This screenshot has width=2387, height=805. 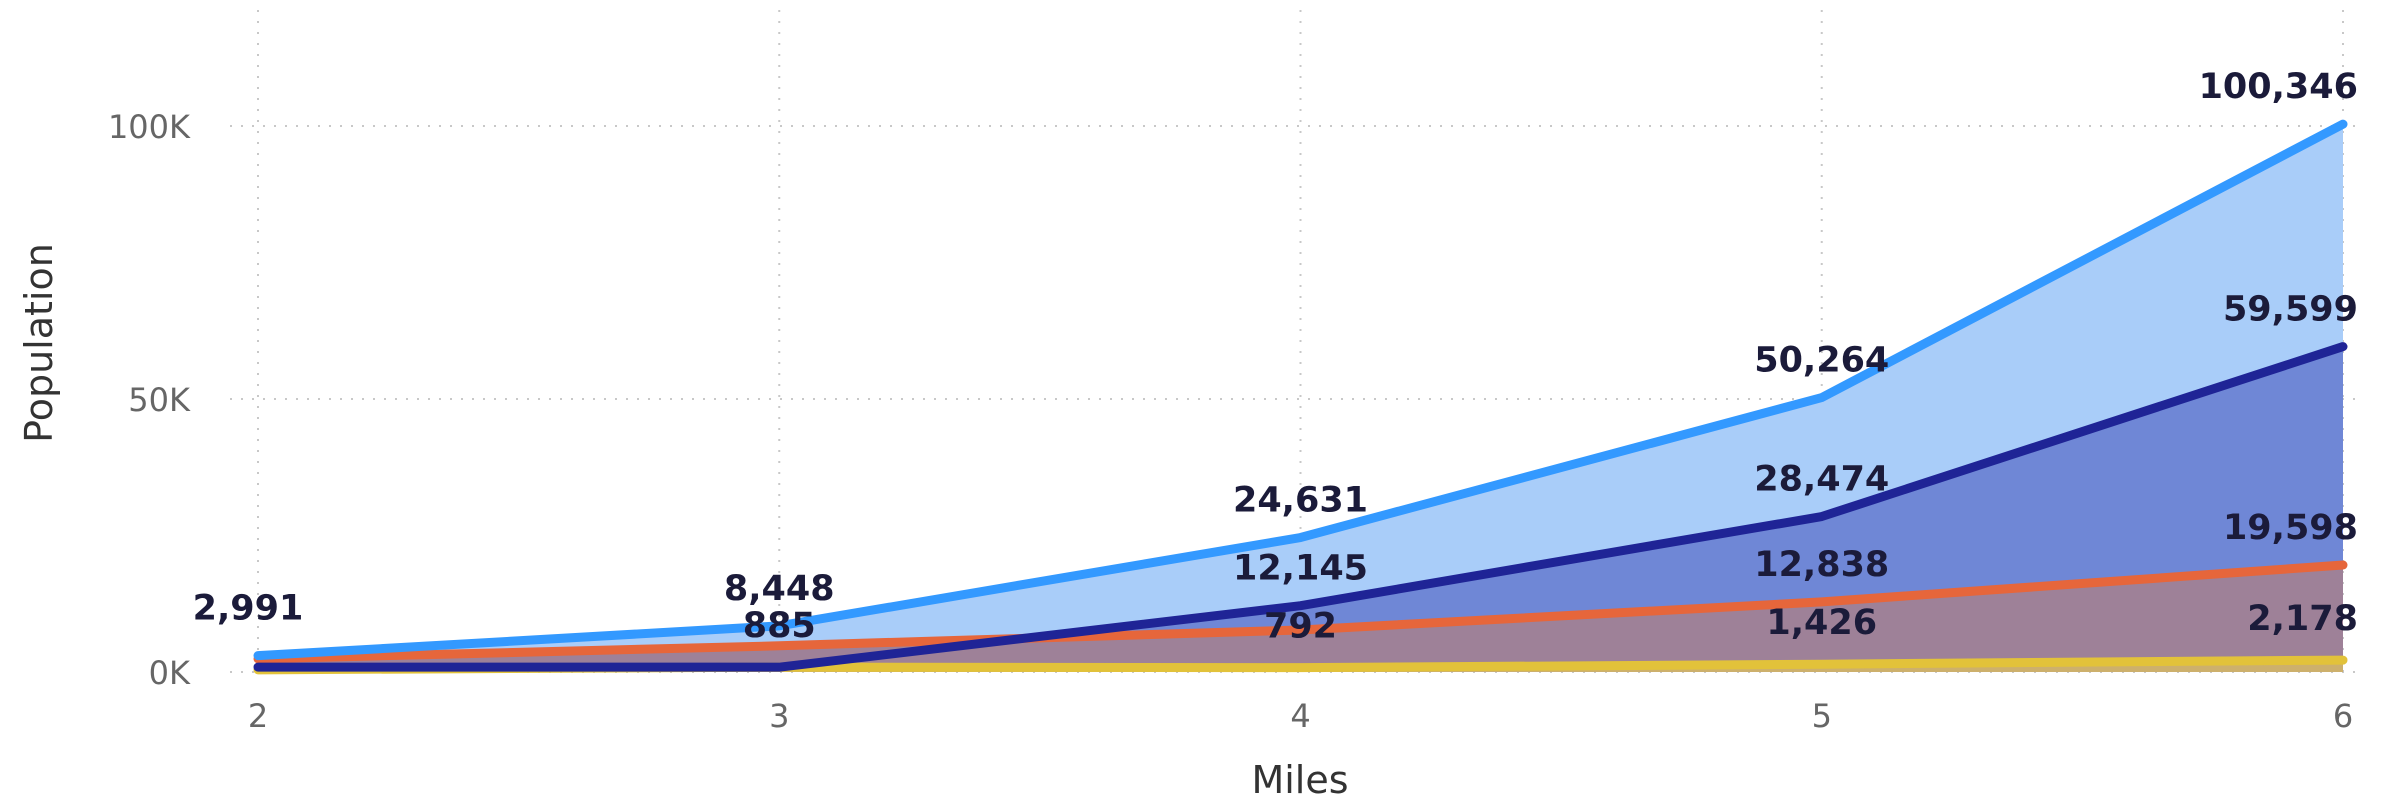 I want to click on x-tick-label: 4, so click(x=1300, y=716).